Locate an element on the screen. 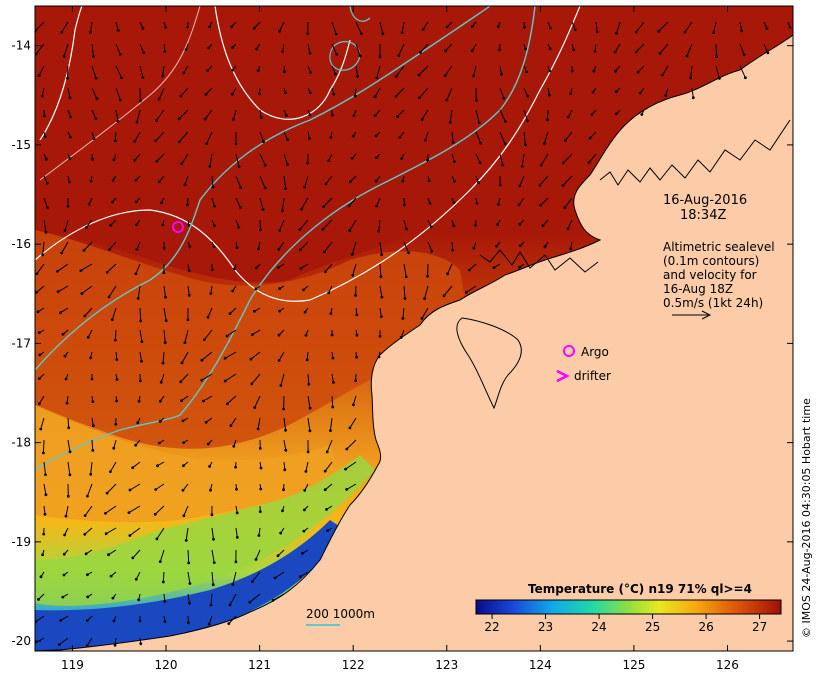 This screenshot has width=820, height=680. colorbar-ticks: 22 23 24 25 26 27 is located at coordinates (625, 624).